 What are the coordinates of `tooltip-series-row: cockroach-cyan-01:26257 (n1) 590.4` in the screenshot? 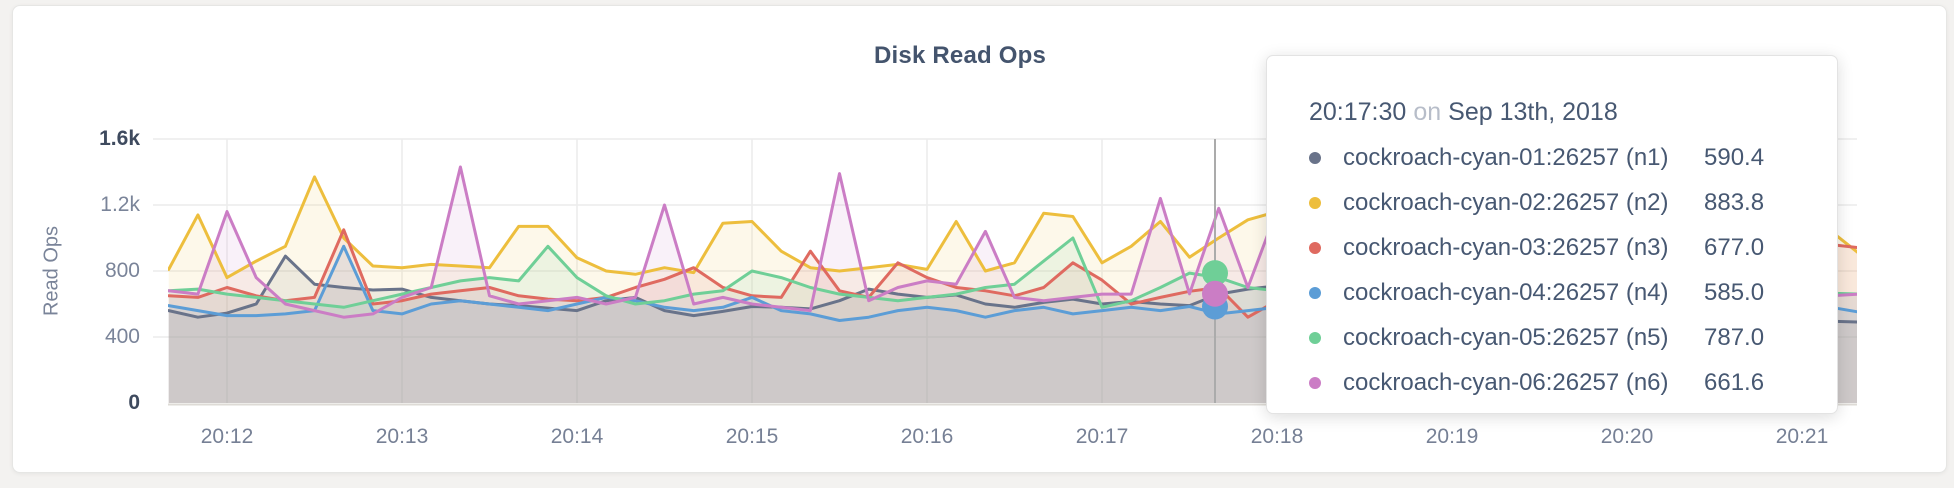 It's located at (1561, 157).